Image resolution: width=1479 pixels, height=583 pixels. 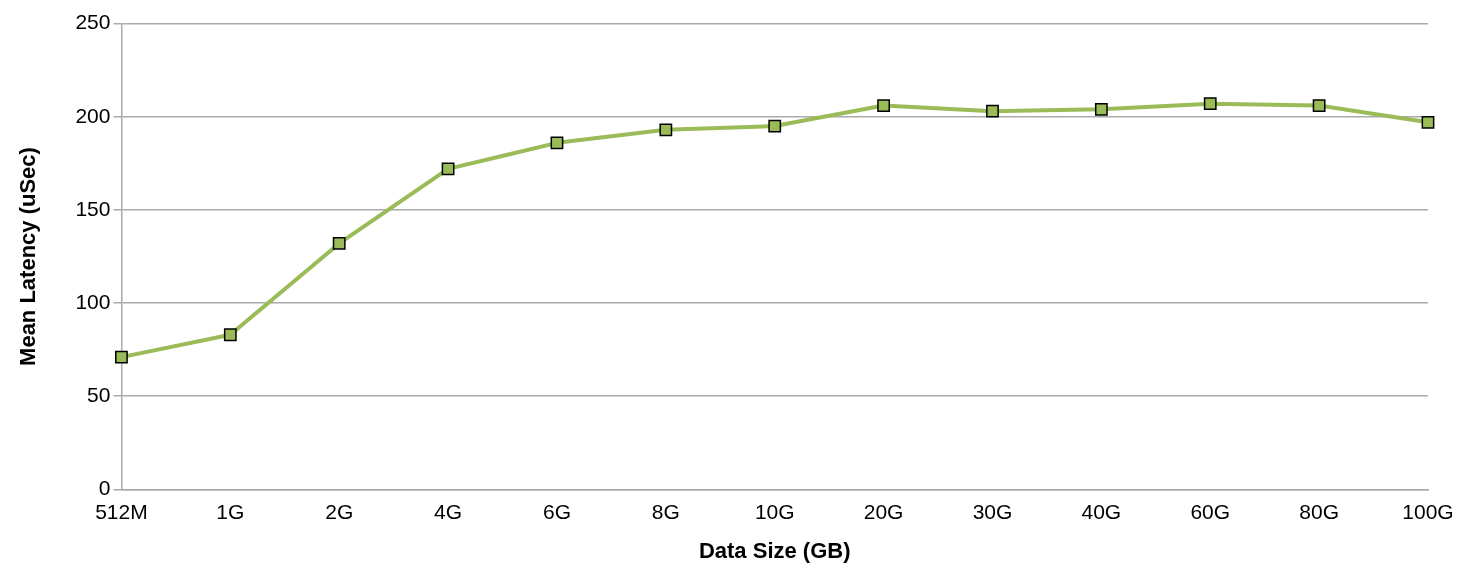 What do you see at coordinates (883, 511) in the screenshot?
I see `x-tick-label: 20G` at bounding box center [883, 511].